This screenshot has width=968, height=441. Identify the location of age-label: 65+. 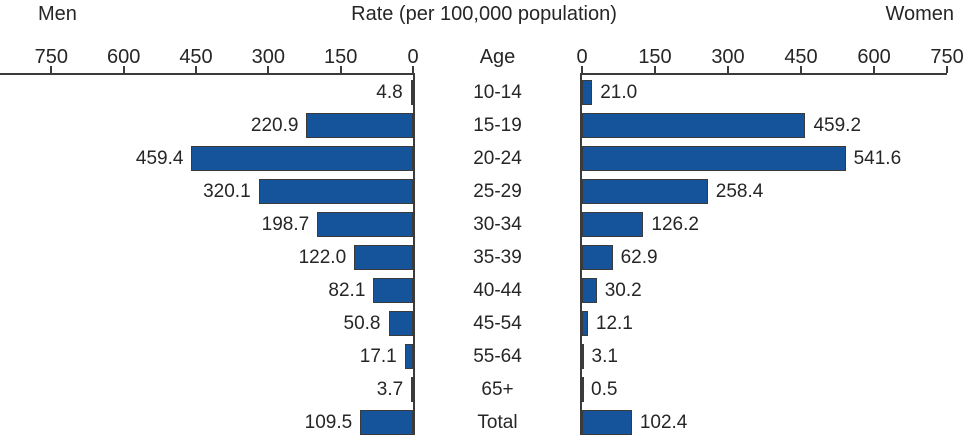
(497, 389).